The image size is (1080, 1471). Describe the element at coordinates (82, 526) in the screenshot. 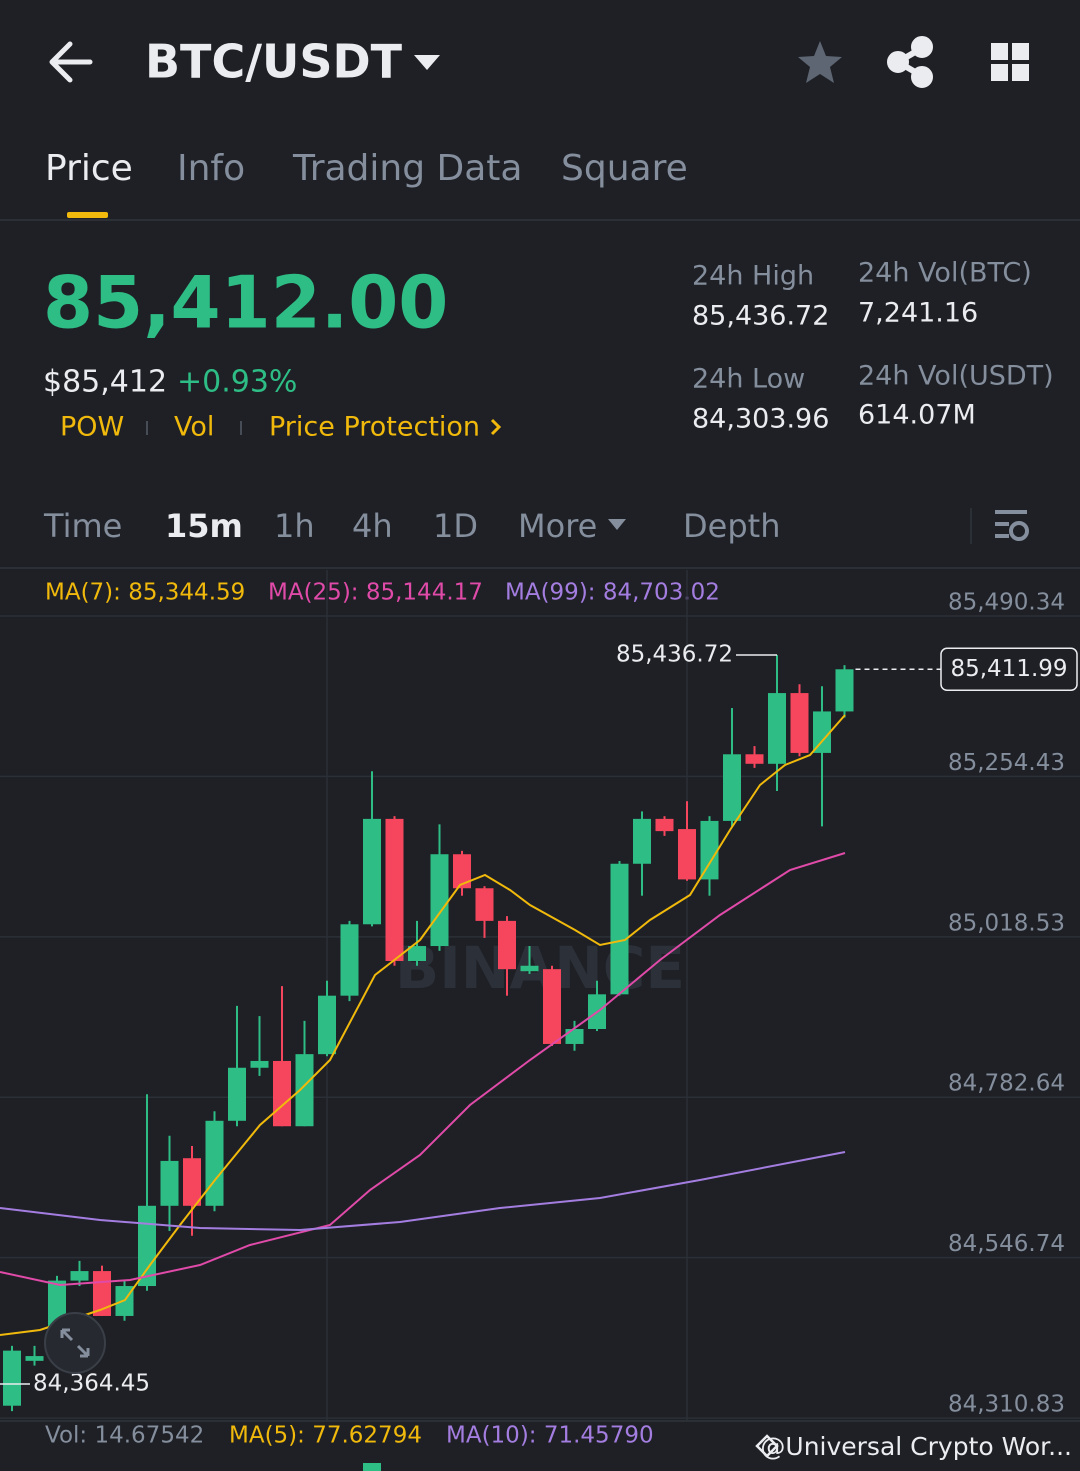

I see `interval: Time` at that location.